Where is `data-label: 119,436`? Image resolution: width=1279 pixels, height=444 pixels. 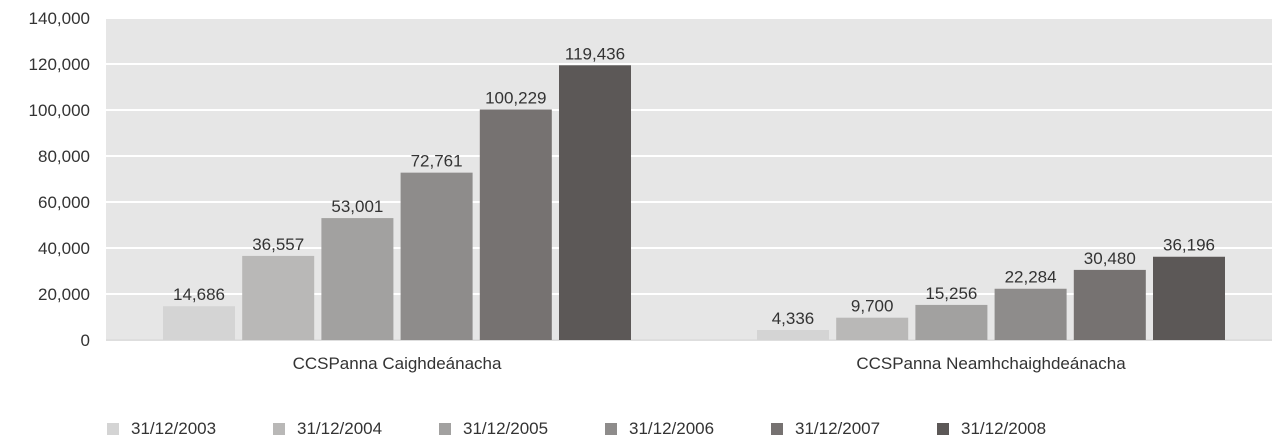
data-label: 119,436 is located at coordinates (595, 53).